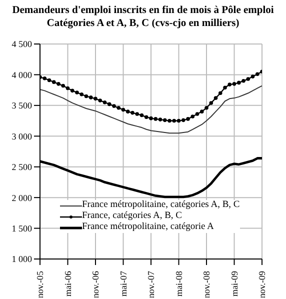 This screenshot has width=286, height=299. Describe the element at coordinates (143, 10) in the screenshot. I see `chart-title: Demandeurs d'emploi inscrits en fin de mois à Pôle emploi` at that location.